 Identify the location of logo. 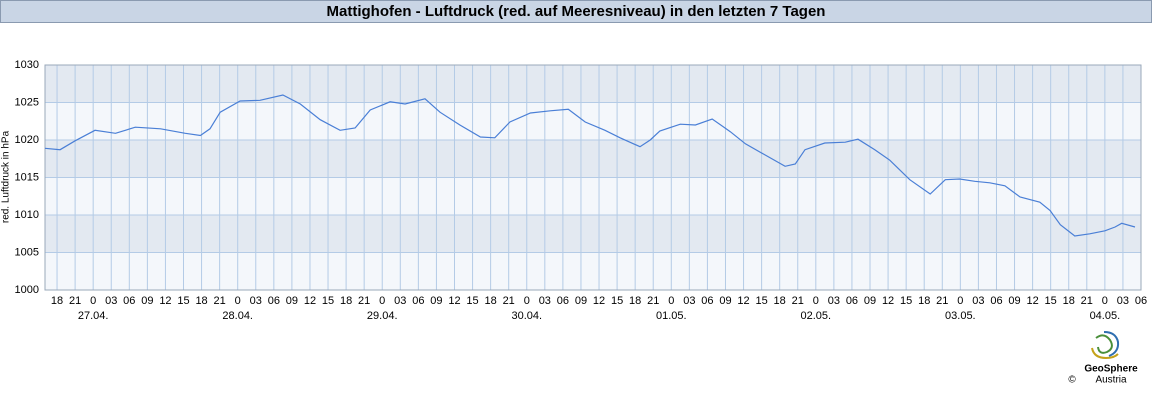
(1105, 345).